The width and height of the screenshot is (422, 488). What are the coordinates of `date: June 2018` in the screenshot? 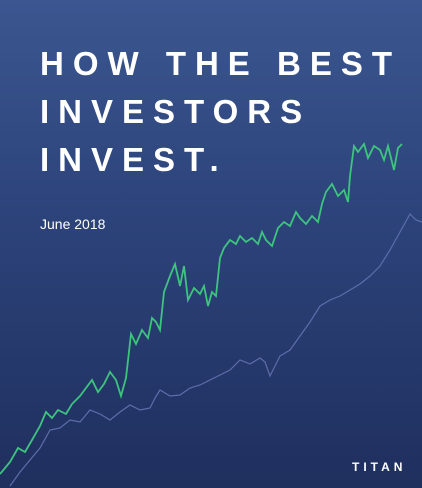 It's located at (73, 224).